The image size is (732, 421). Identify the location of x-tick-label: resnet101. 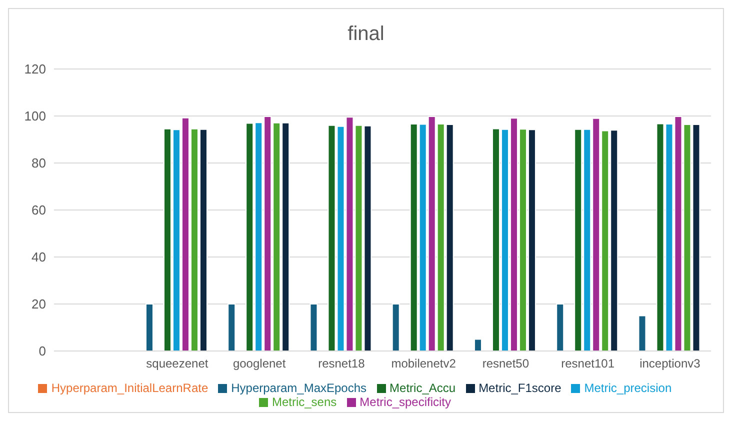
(588, 363).